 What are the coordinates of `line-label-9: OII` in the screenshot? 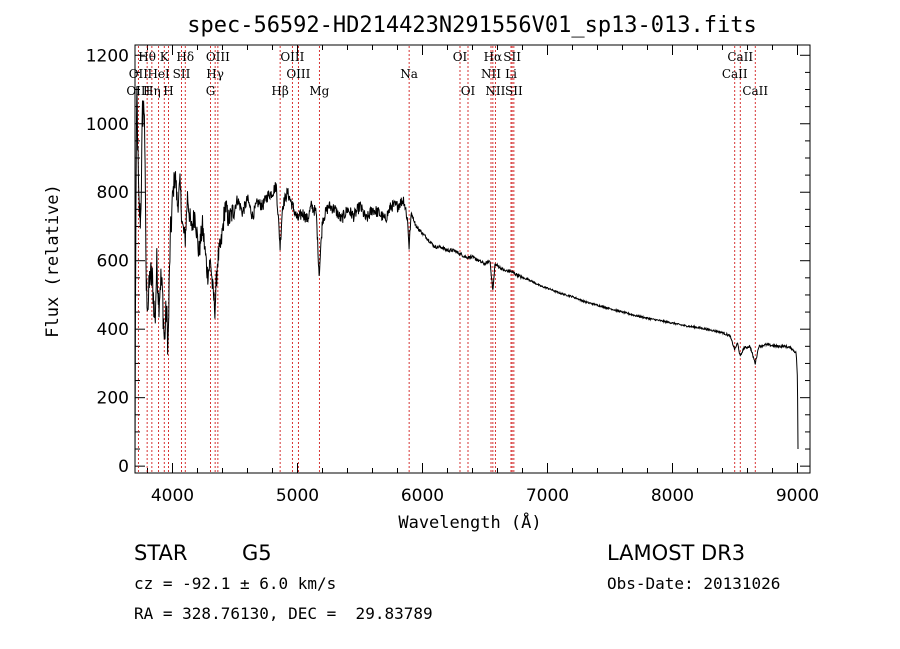 It's located at (139, 74).